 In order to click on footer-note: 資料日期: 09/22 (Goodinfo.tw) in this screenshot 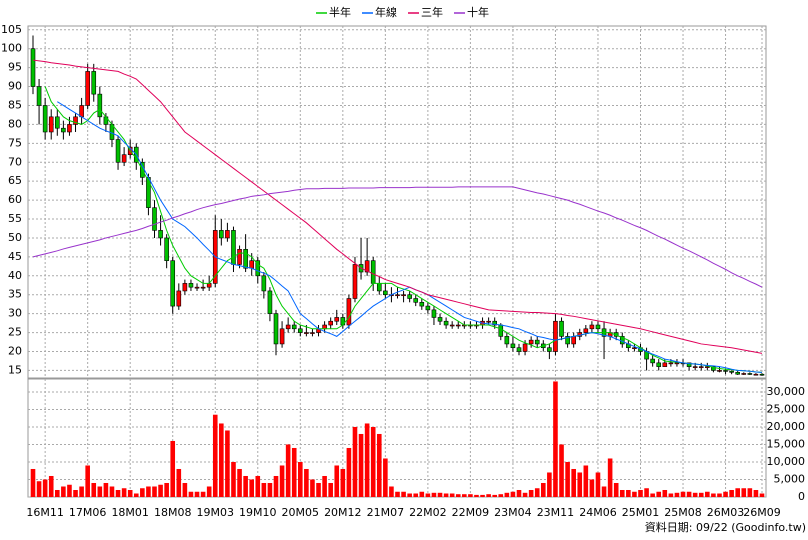, I will do `click(725, 527)`.